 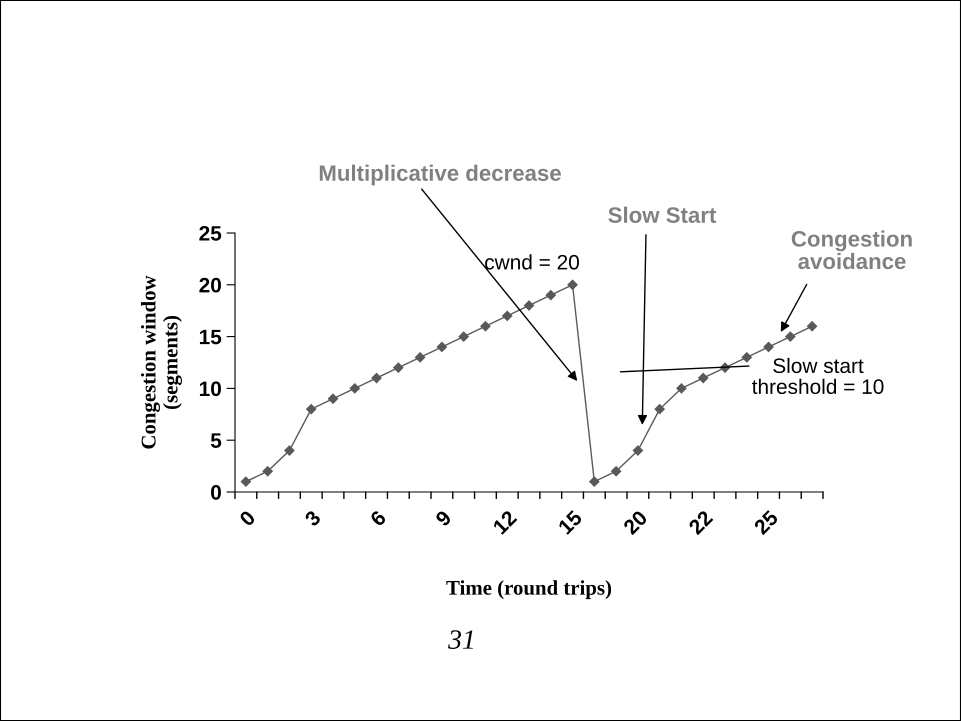 I want to click on x-tick-label: 0, so click(x=247, y=519).